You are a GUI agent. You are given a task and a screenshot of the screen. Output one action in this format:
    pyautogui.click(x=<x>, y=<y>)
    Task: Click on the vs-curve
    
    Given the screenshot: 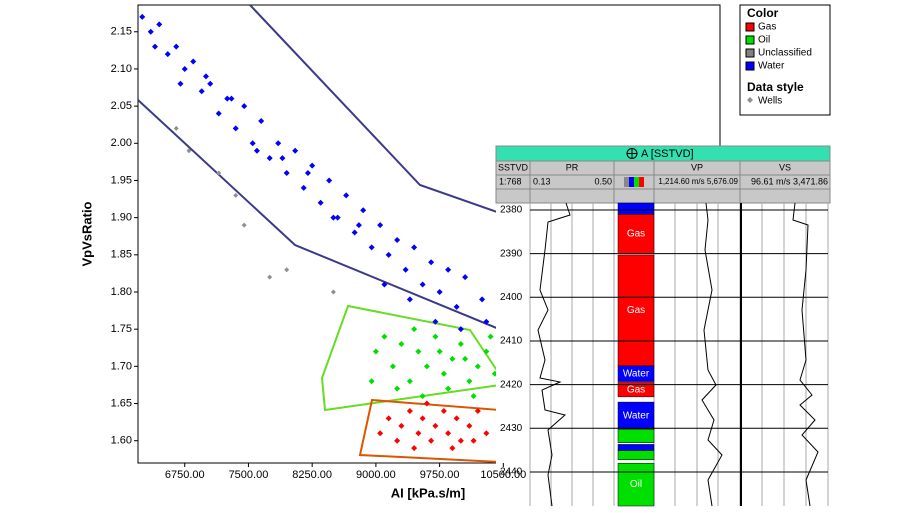 What is the action you would take?
    pyautogui.click(x=805, y=354)
    